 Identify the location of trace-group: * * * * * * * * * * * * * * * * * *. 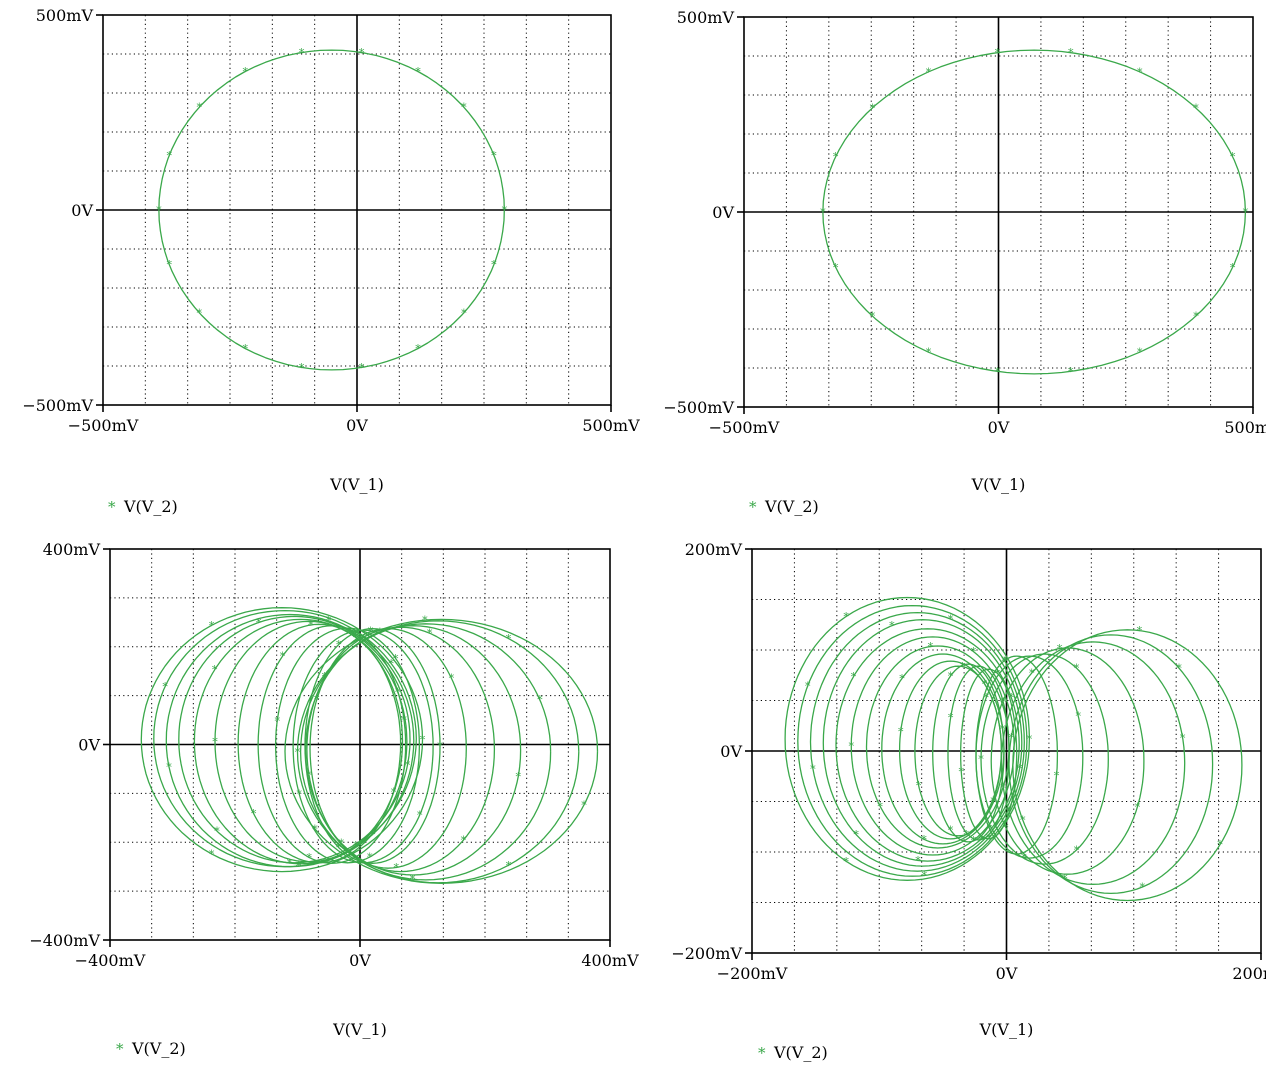
(331, 211).